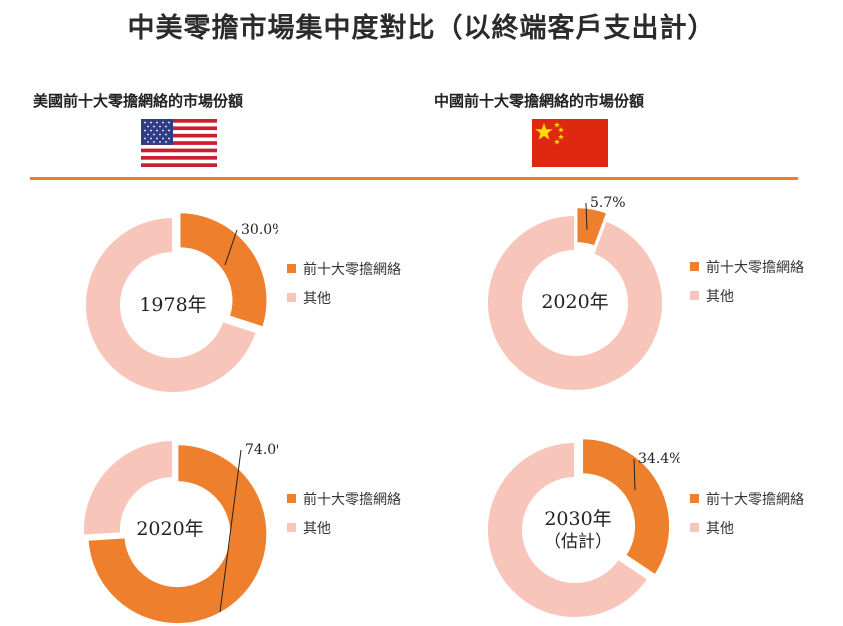  I want to click on us-flag-icon, so click(179, 143).